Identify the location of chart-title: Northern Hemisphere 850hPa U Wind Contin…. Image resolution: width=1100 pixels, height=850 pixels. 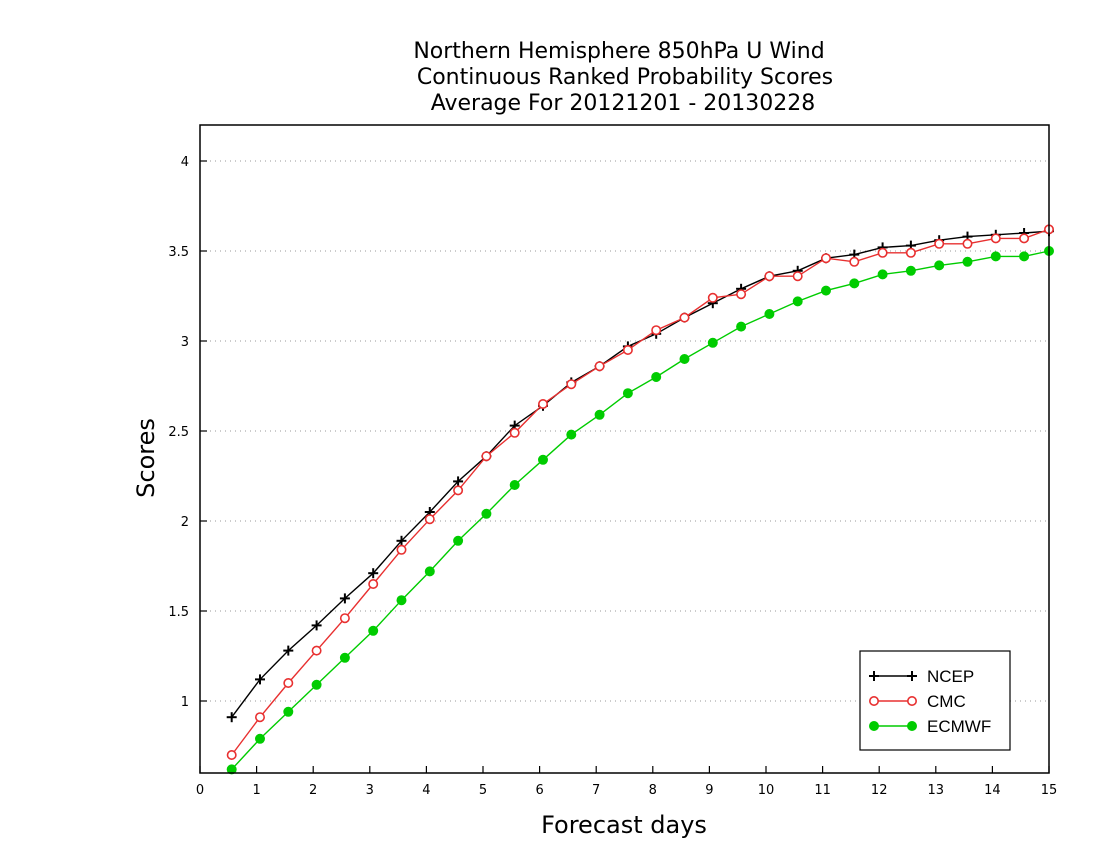
(623, 77).